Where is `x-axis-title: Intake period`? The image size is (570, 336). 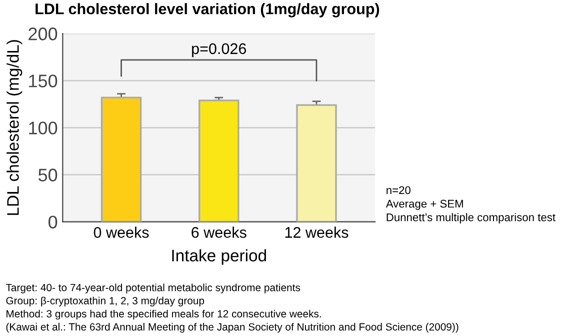
x-axis-title: Intake period is located at coordinates (219, 257).